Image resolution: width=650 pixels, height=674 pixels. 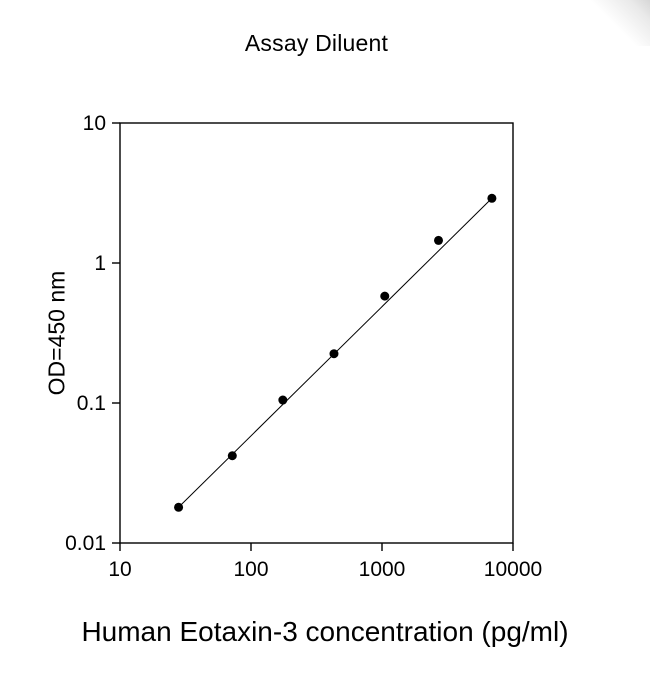 I want to click on x-axis-tick-label: 10000, so click(x=513, y=569).